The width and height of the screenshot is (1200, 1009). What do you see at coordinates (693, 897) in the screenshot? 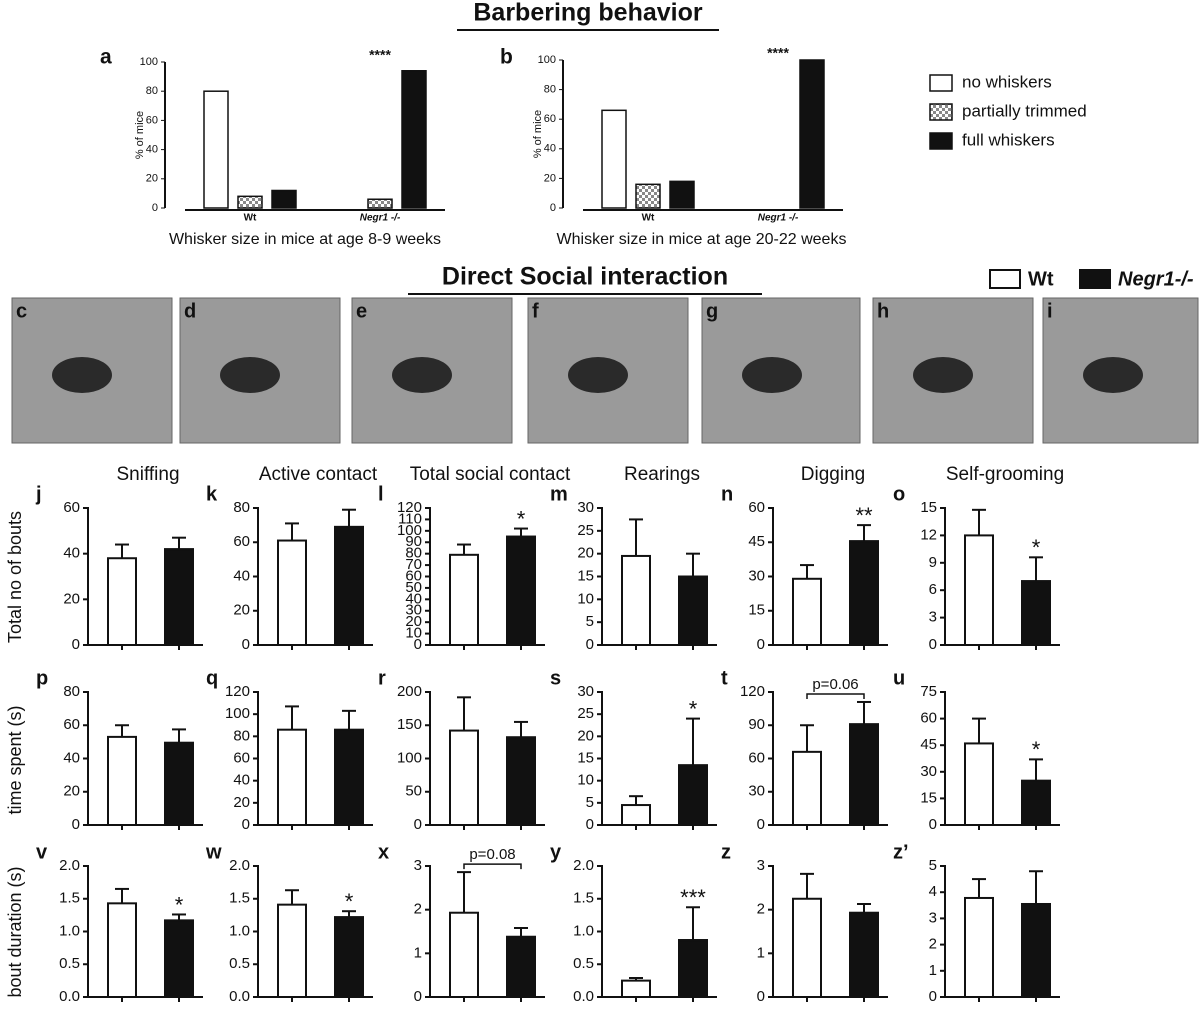
I see `significance: ***` at bounding box center [693, 897].